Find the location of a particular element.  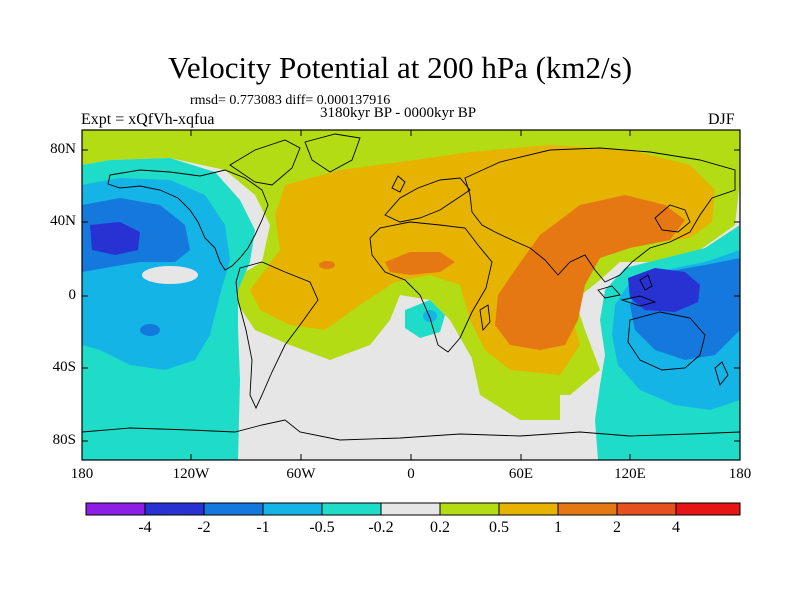

colorbar-label: 1 is located at coordinates (558, 527).